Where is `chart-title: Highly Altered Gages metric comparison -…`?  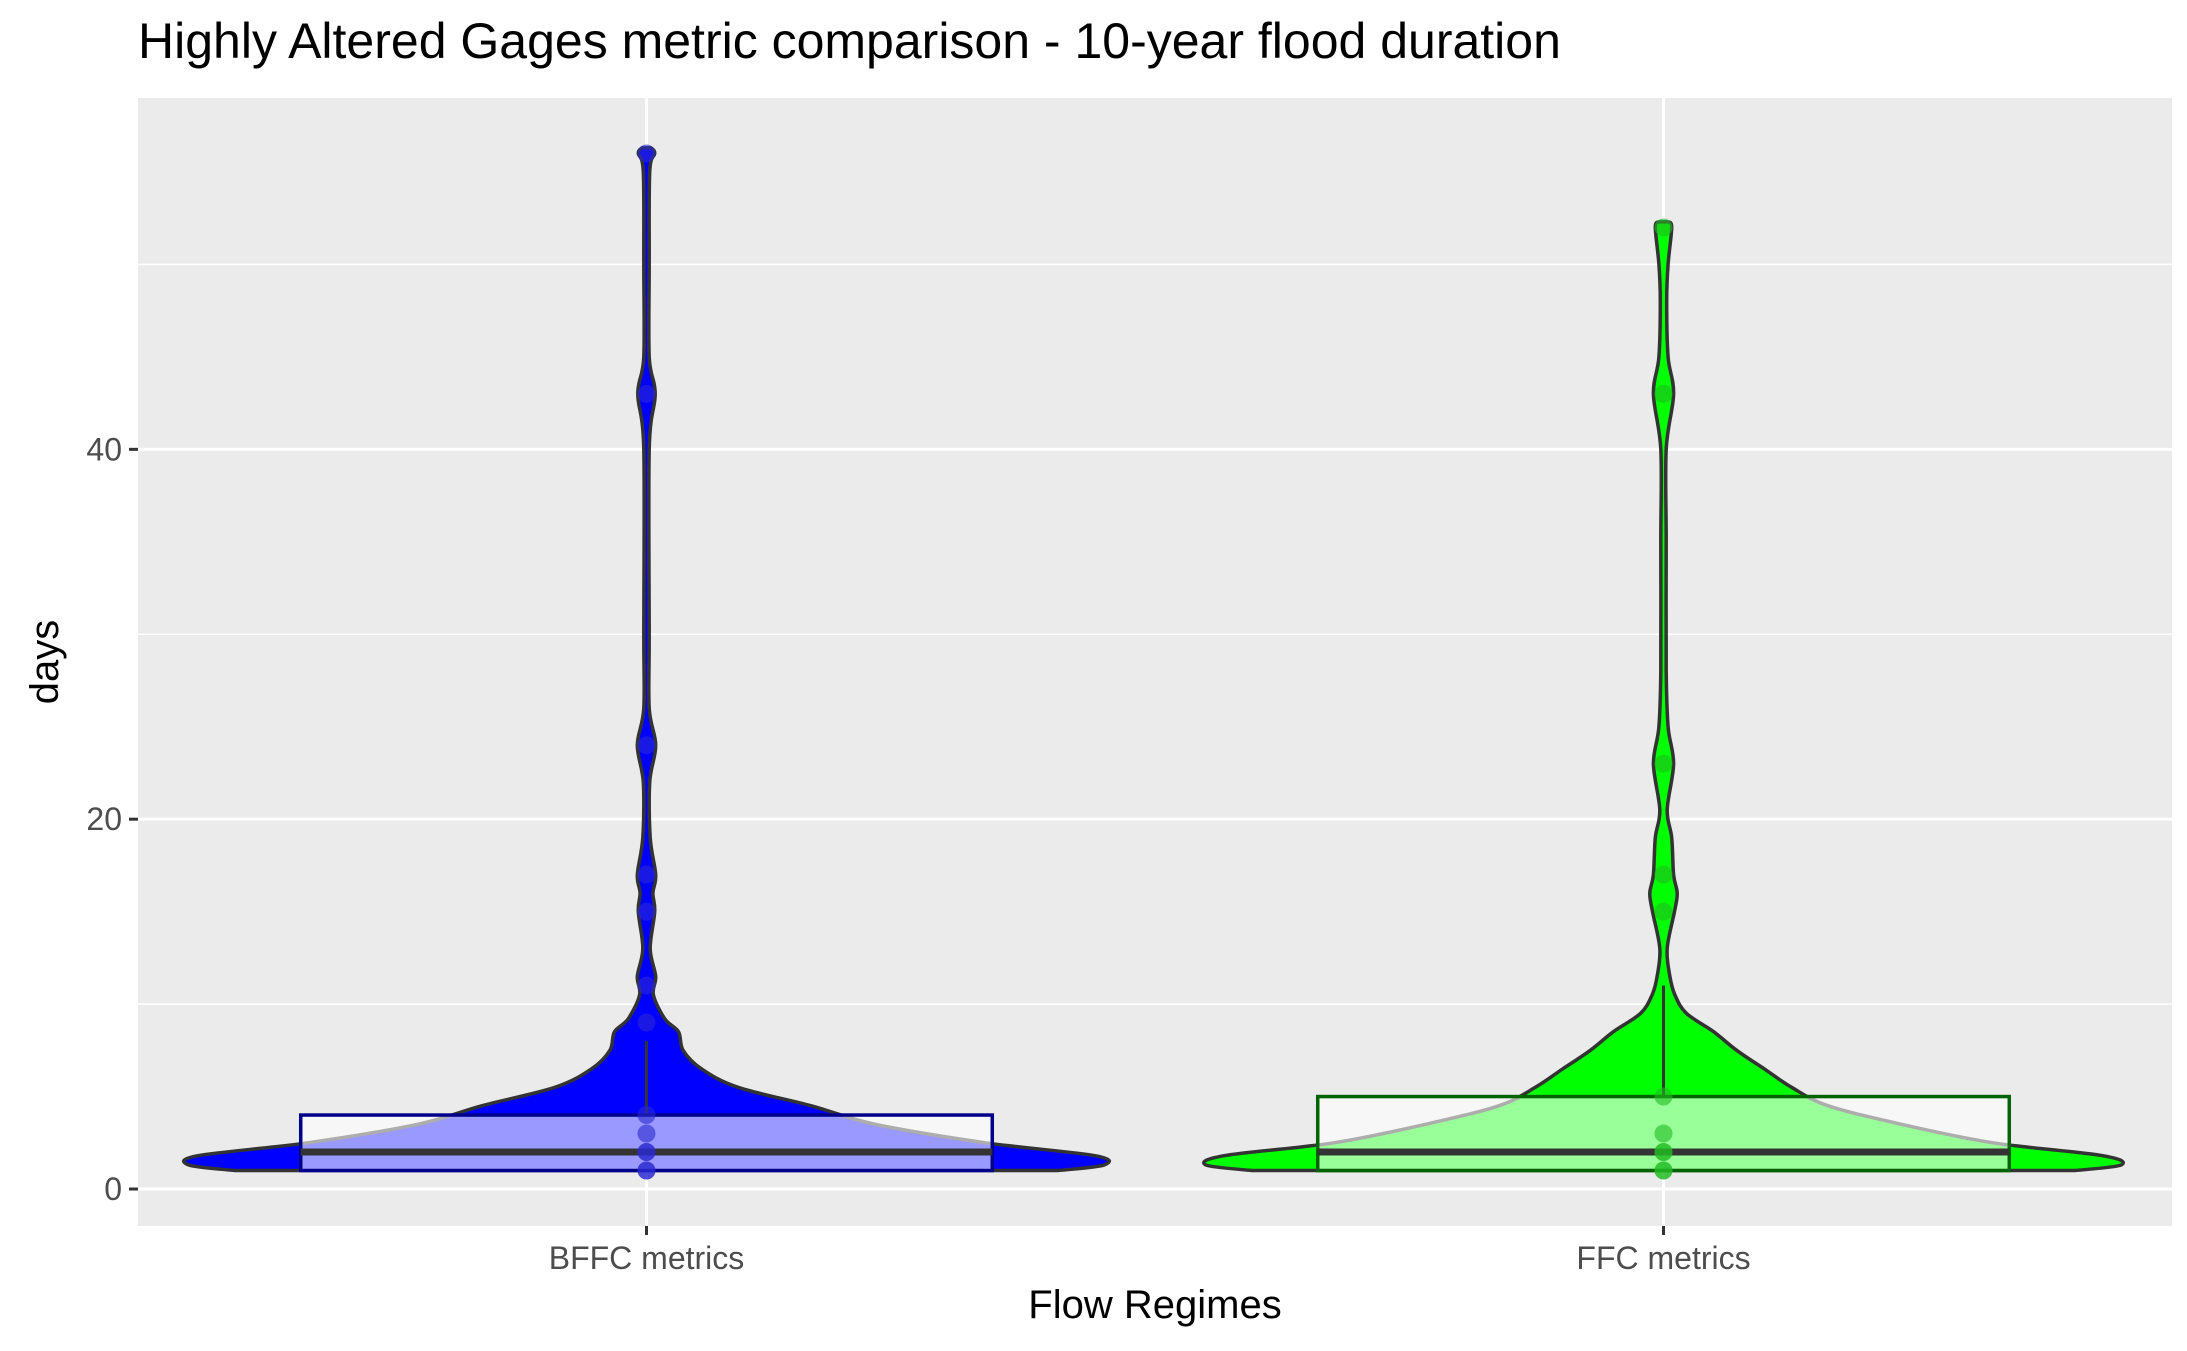
chart-title: Highly Altered Gages metric comparison -… is located at coordinates (849, 41).